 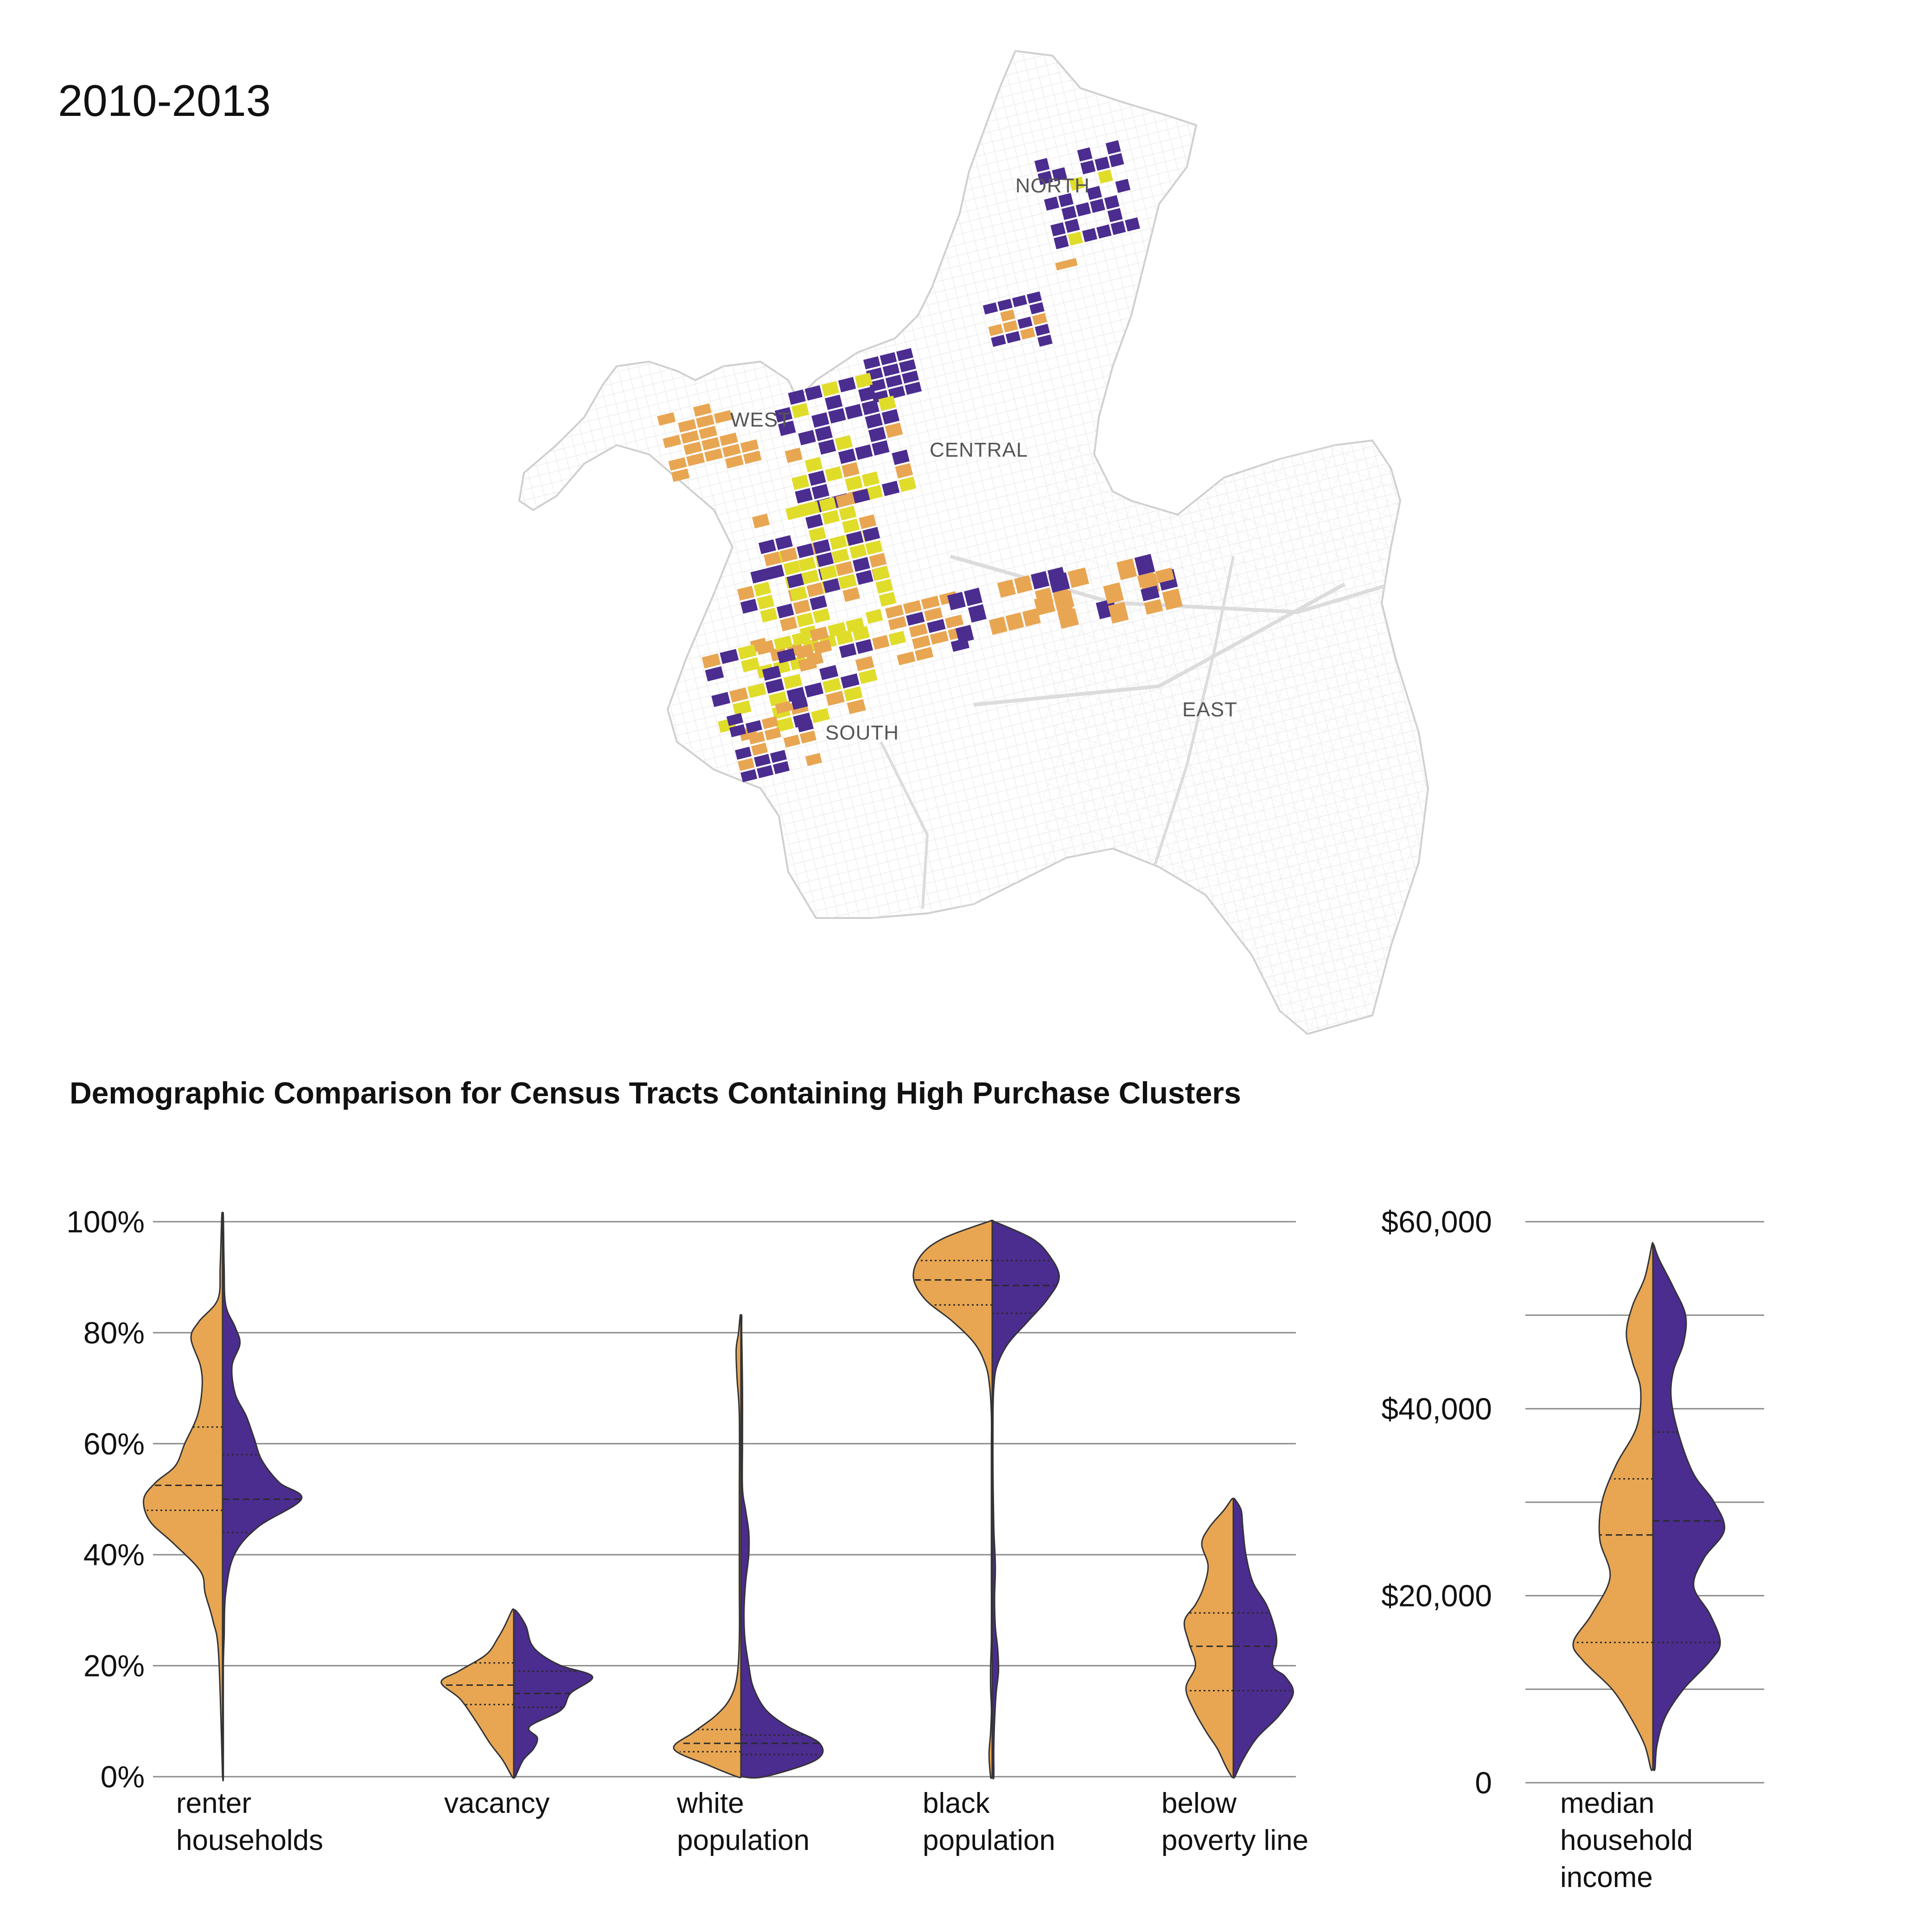 I want to click on y-axis-ticks: 0% 20% 40% 60% 80% 100%, so click(x=105, y=1499).